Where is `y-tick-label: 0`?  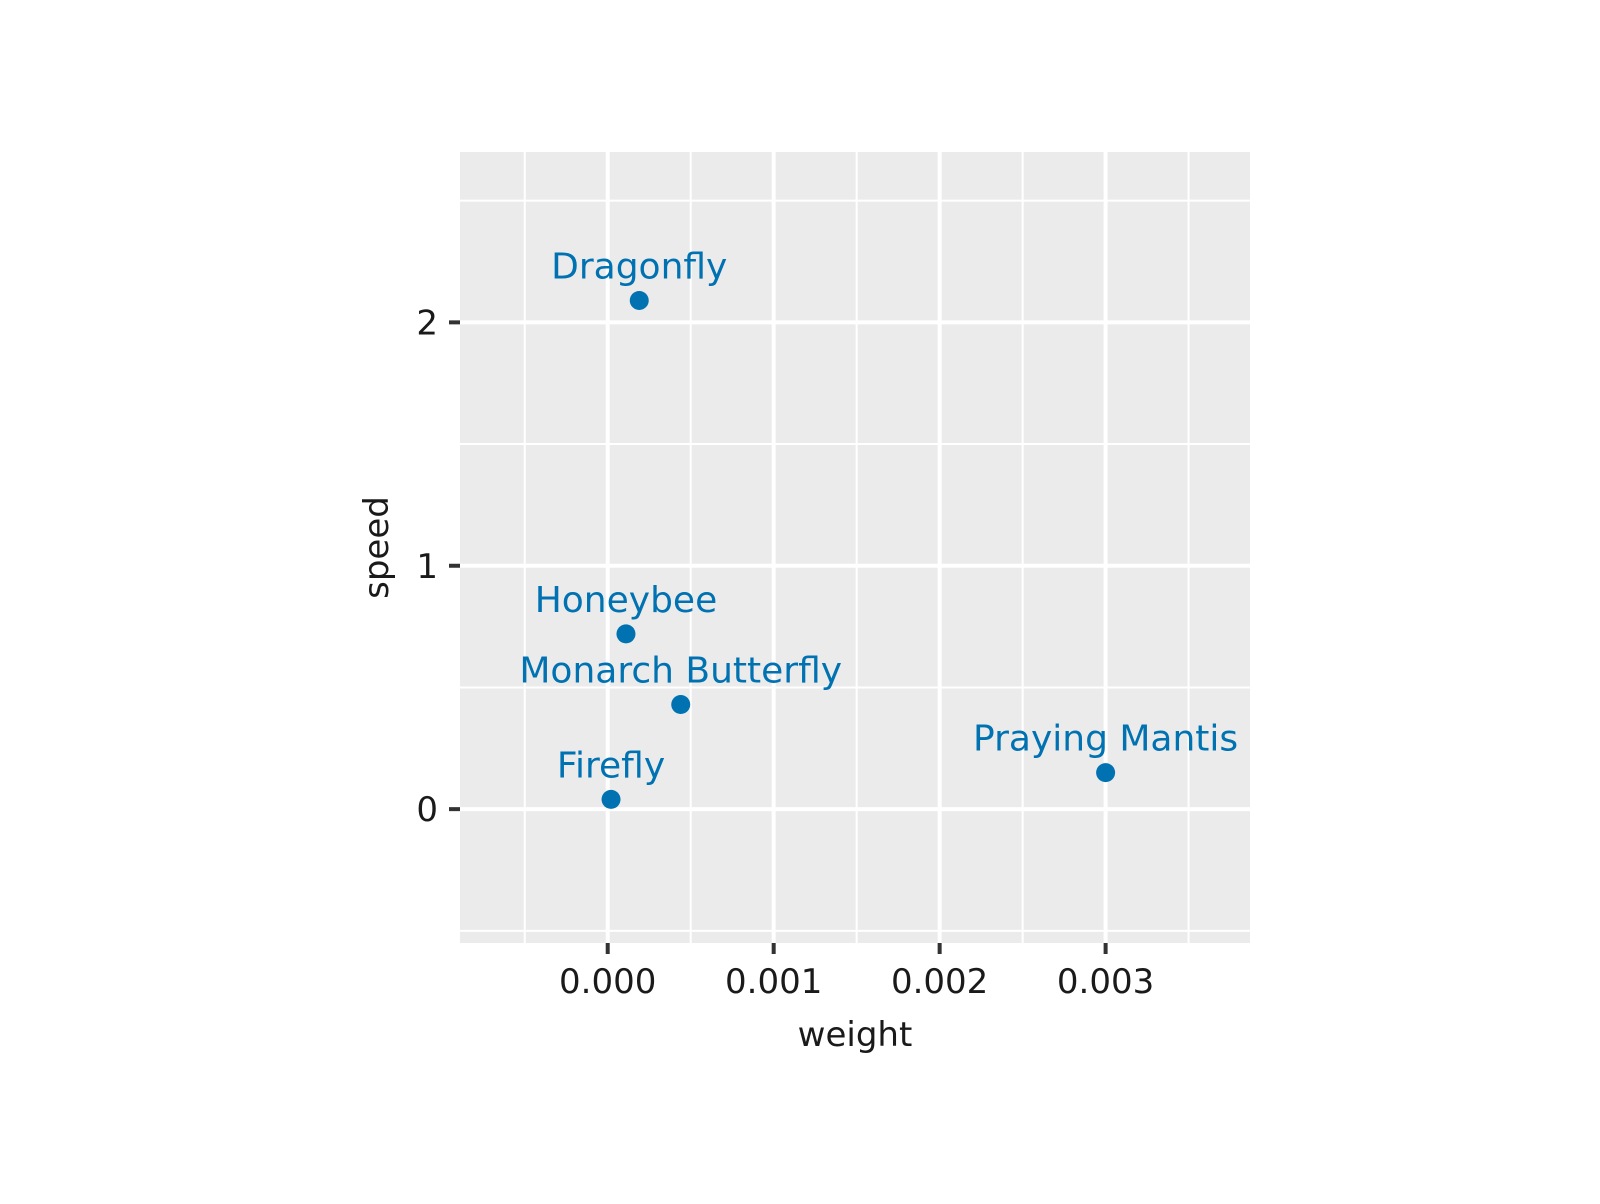 y-tick-label: 0 is located at coordinates (427, 810).